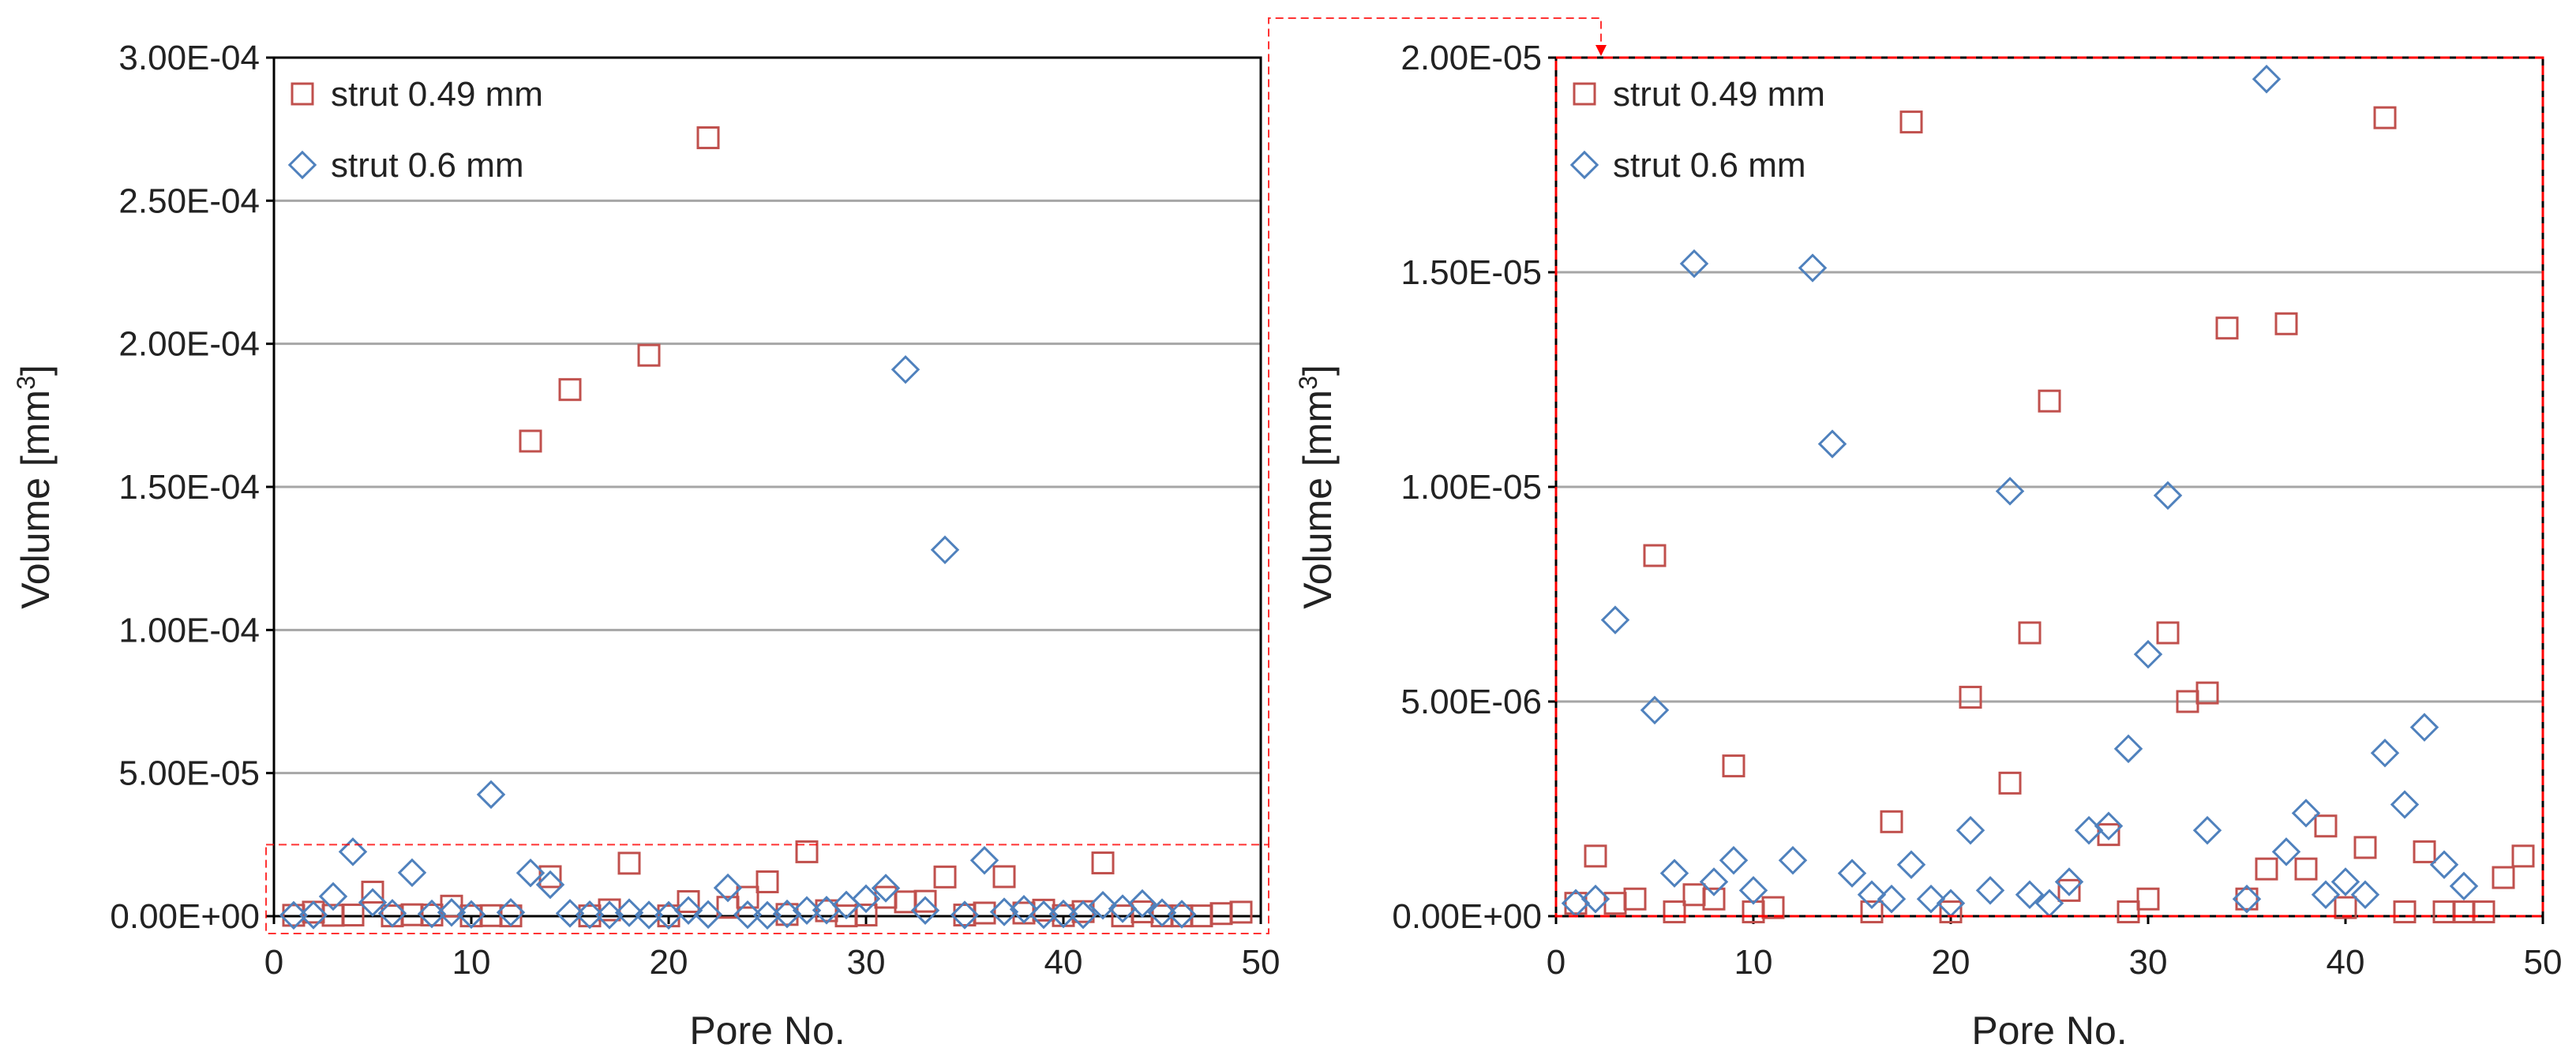 The height and width of the screenshot is (1059, 2576). I want to click on y-tick-label: 2.00E-04, so click(189, 344).